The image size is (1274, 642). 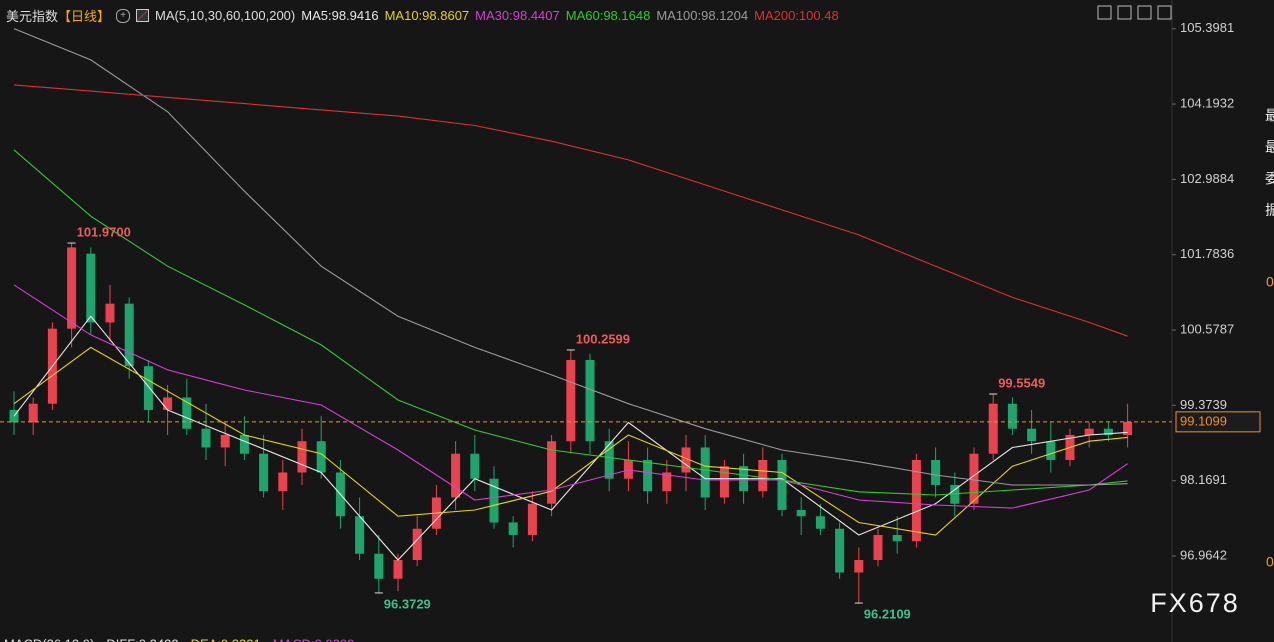 I want to click on add-icon: +, so click(x=123, y=15).